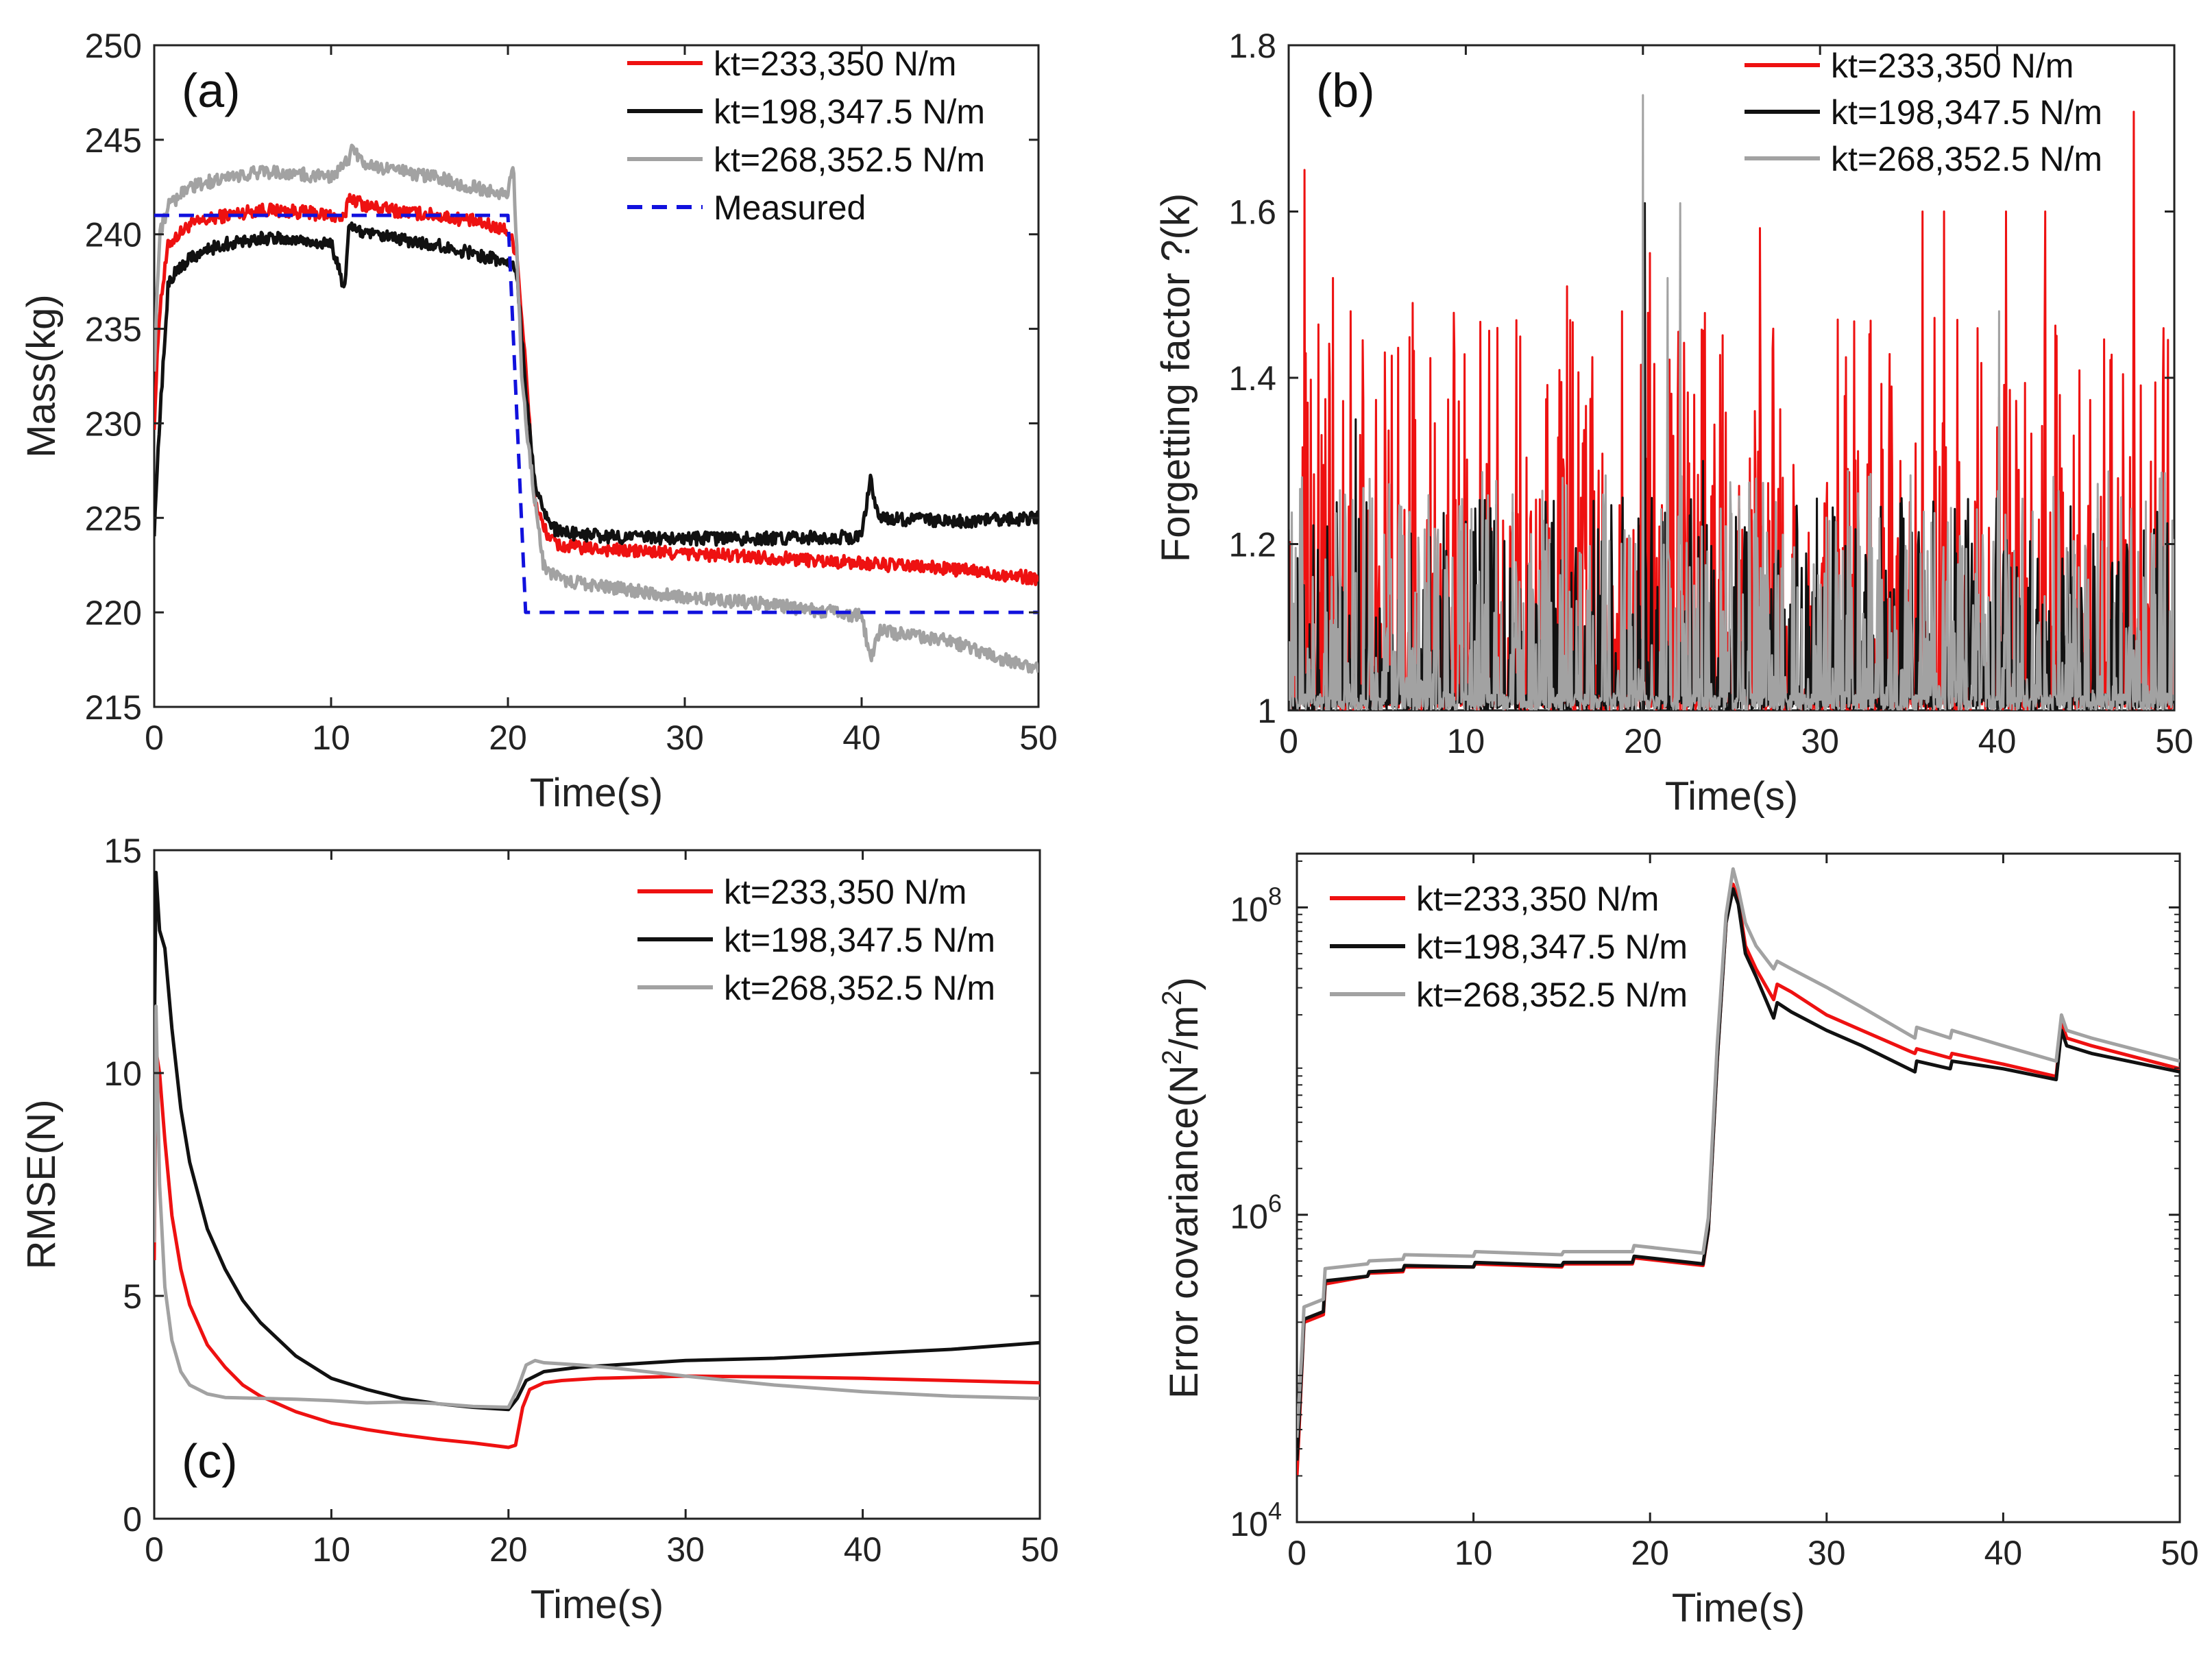 The height and width of the screenshot is (1662, 2212). I want to click on y-tick-label: 225, so click(113, 519).